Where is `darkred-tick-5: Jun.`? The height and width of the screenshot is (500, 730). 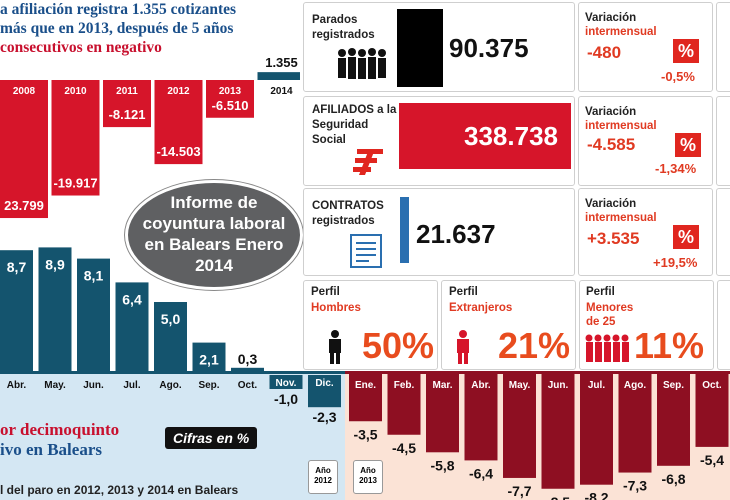
darkred-tick-5: Jun. is located at coordinates (558, 385).